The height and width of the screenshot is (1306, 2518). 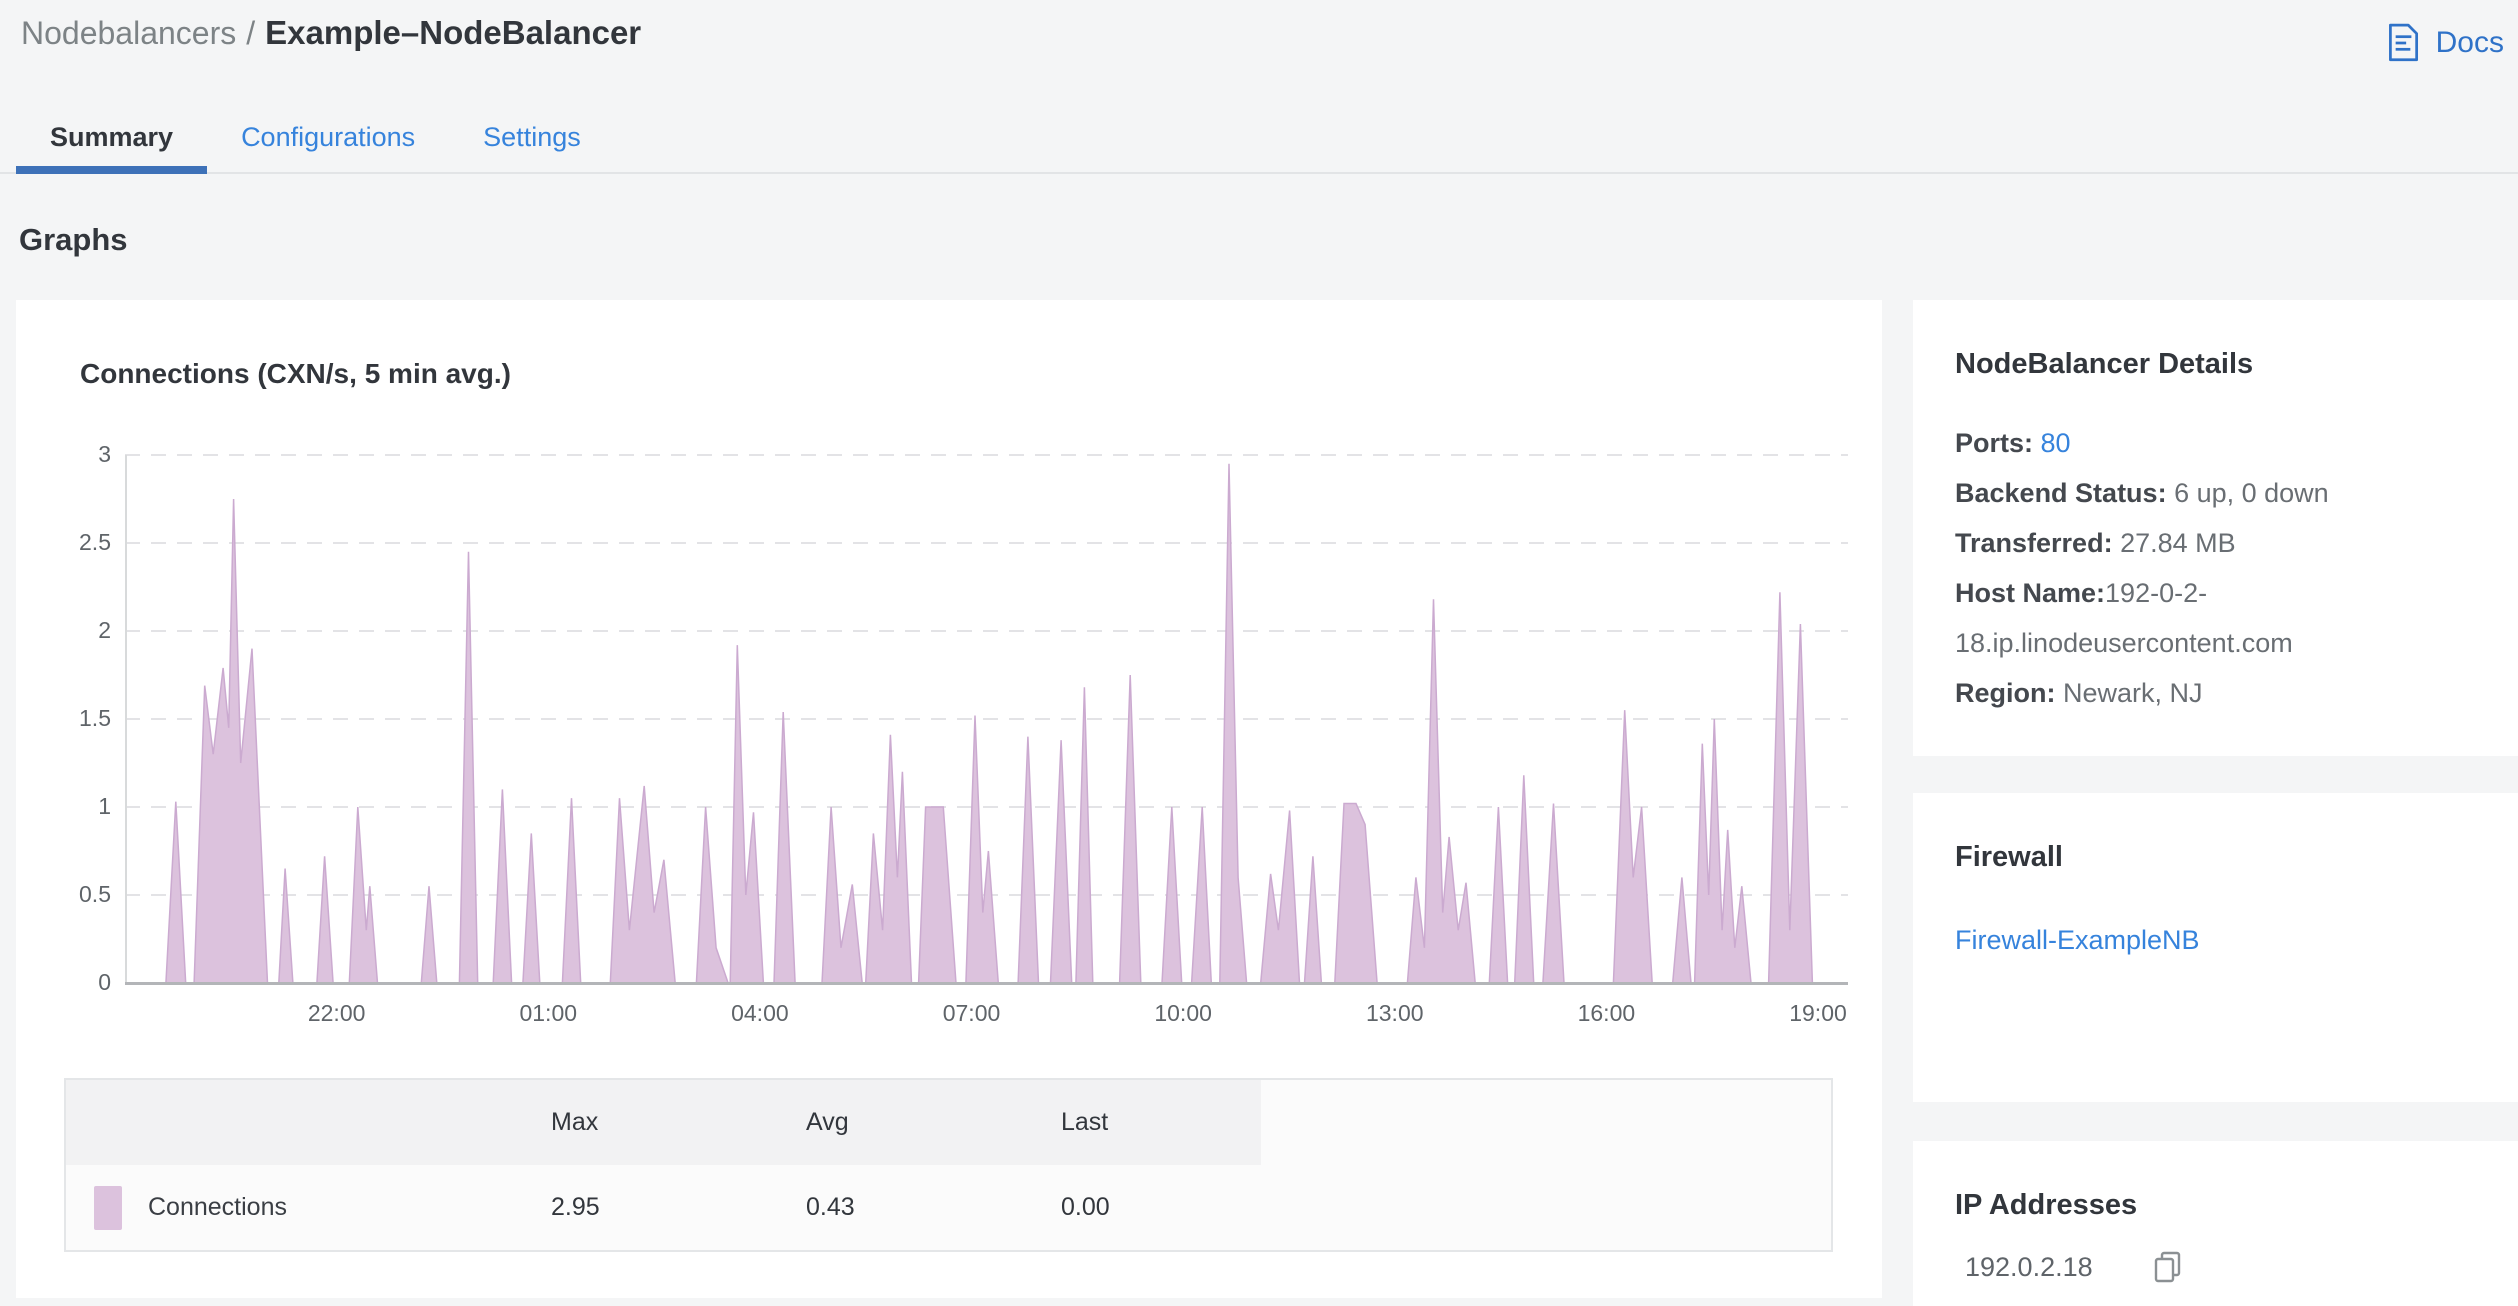 I want to click on copy-ip-button, so click(x=2168, y=1267).